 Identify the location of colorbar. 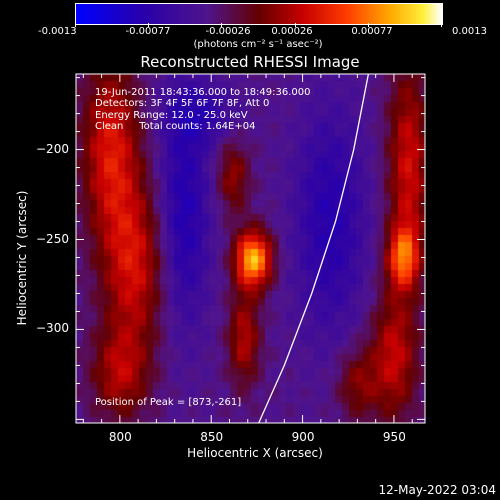
(259, 14).